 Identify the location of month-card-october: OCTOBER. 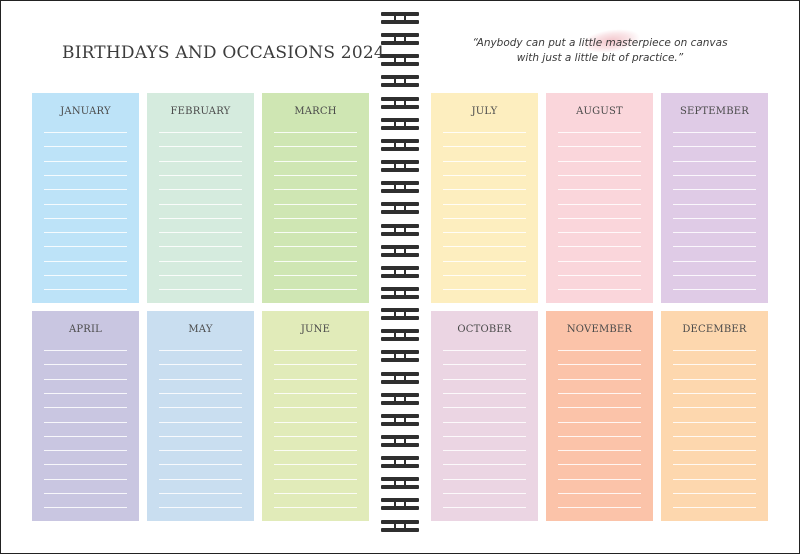
(484, 416).